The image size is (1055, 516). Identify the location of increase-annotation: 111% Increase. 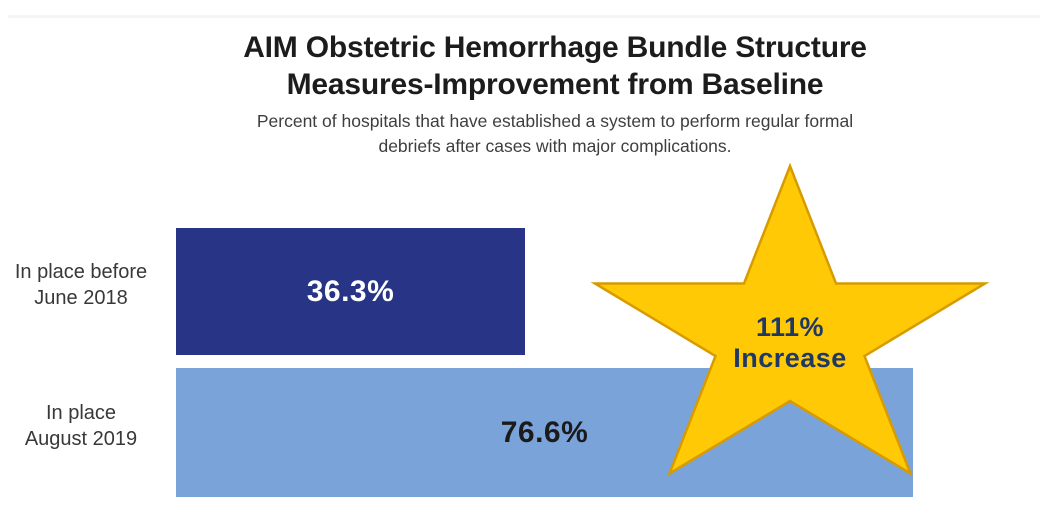
(790, 343).